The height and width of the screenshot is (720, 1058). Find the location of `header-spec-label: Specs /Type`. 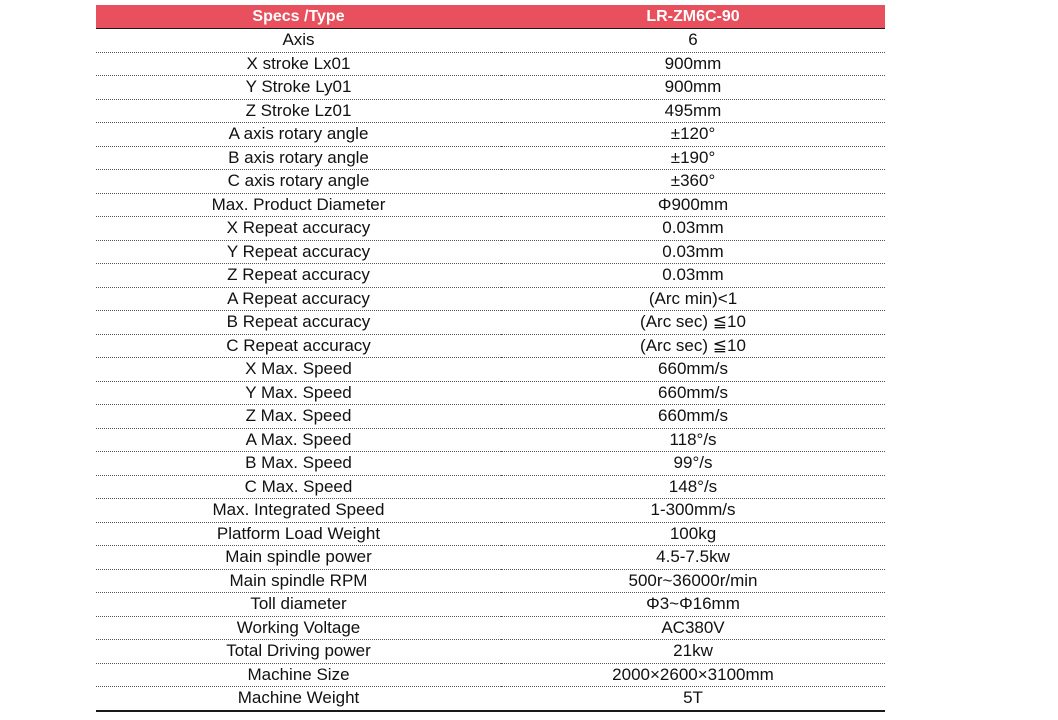

header-spec-label: Specs /Type is located at coordinates (298, 17).